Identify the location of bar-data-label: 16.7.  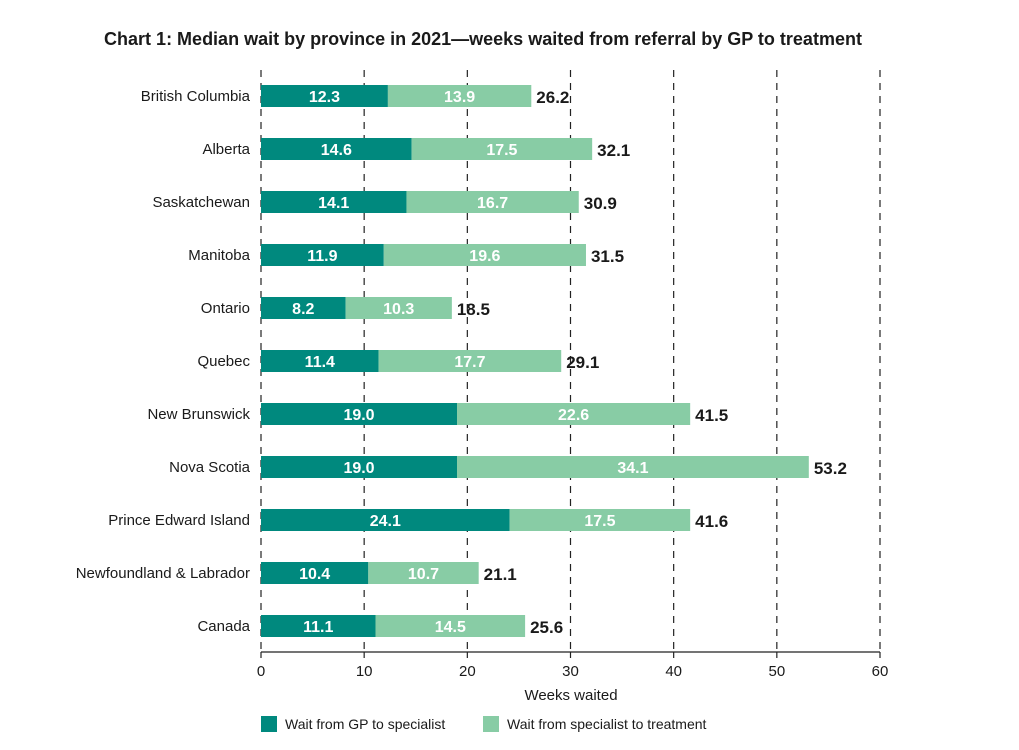
(492, 203).